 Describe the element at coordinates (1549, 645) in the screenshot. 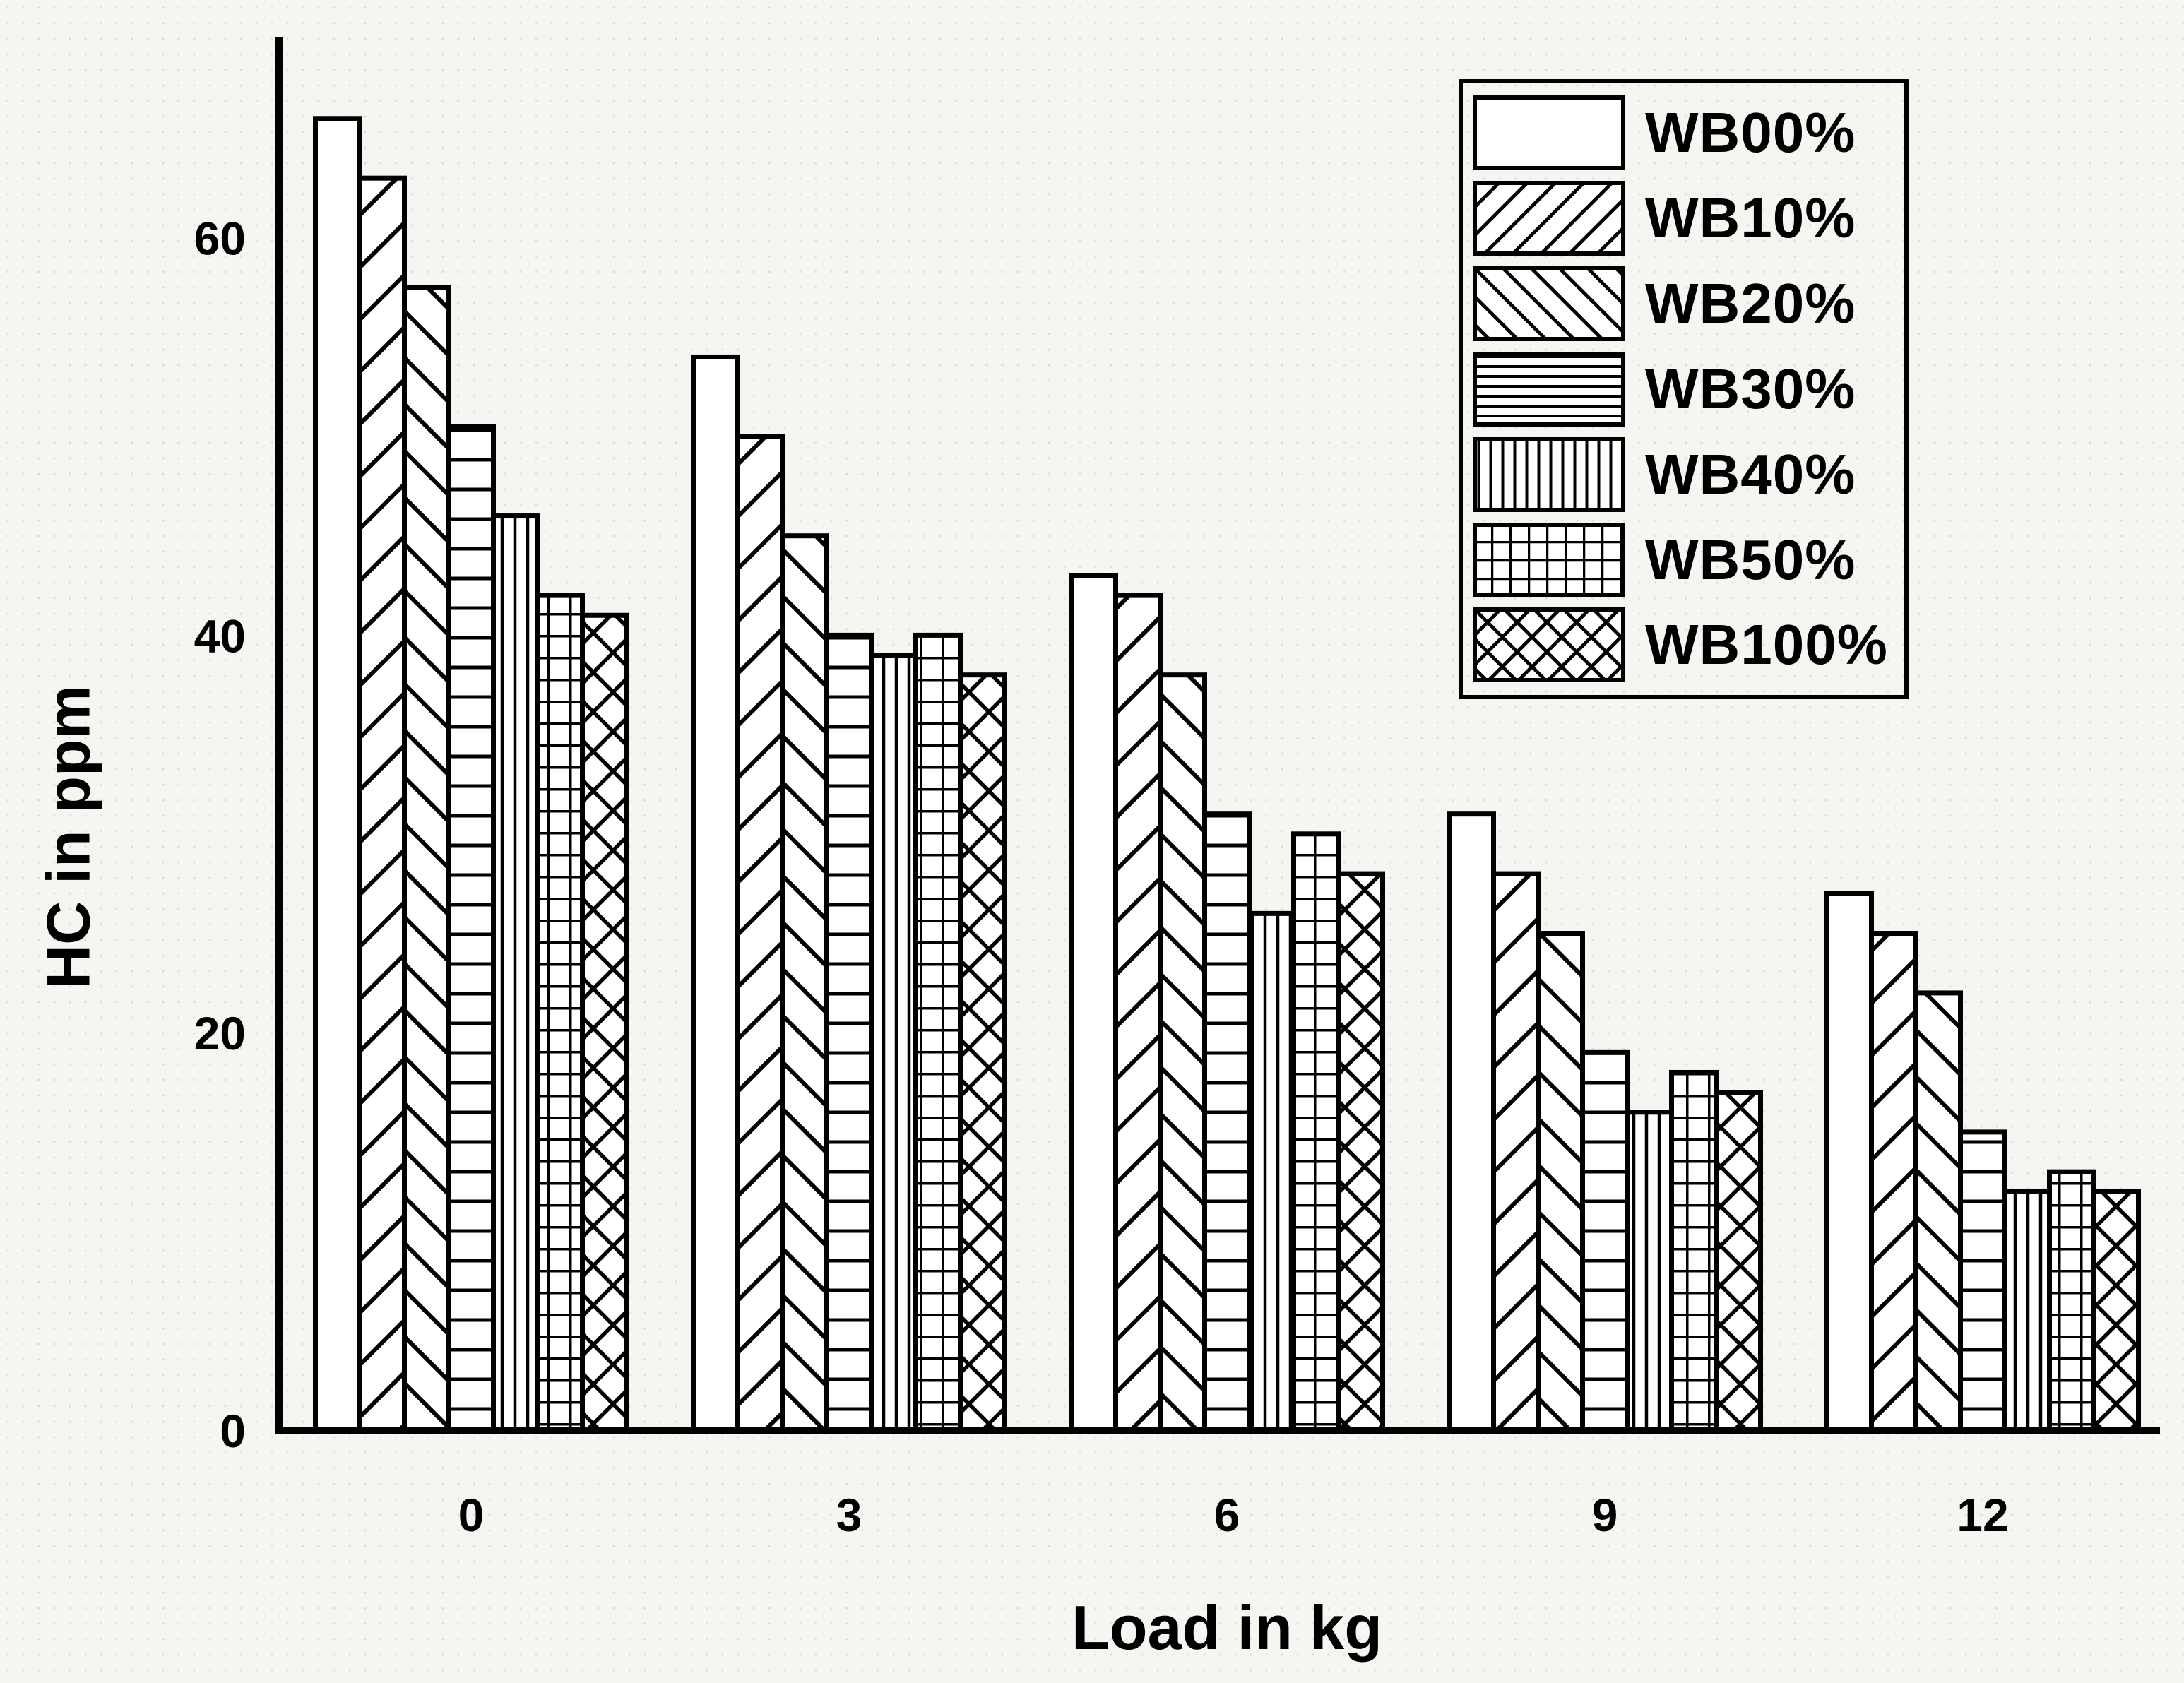

I see `legend-swatch-wb100-icon` at that location.